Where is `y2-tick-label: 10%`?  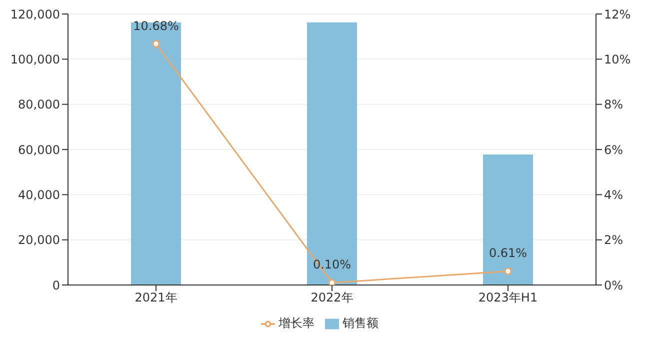
y2-tick-label: 10% is located at coordinates (617, 59).